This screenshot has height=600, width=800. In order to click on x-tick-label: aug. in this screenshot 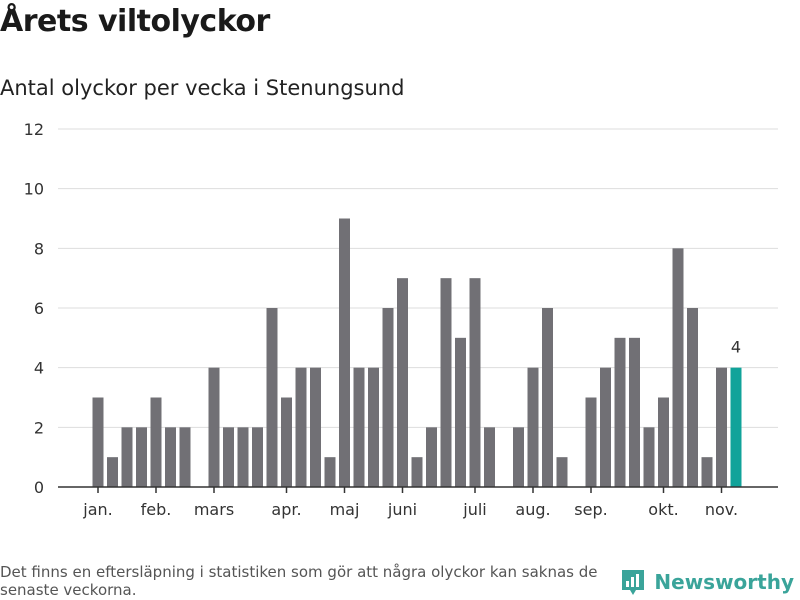, I will do `click(532, 509)`.